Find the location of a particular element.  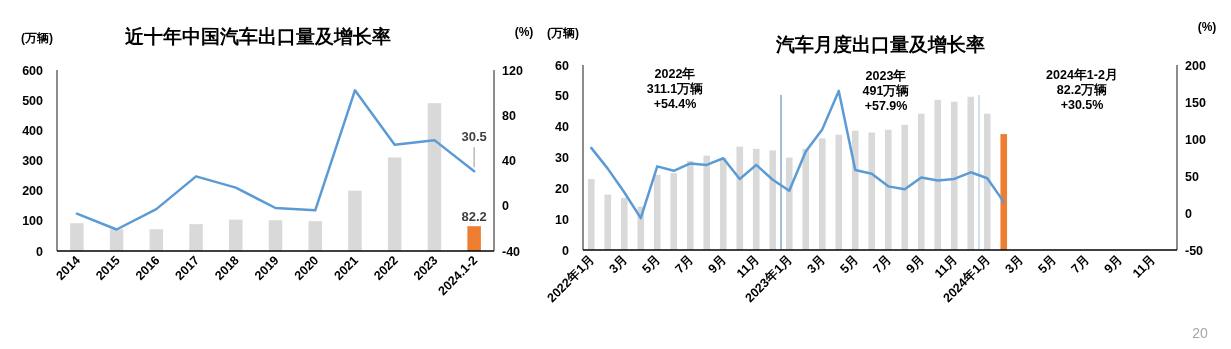

y2-tick-label: 200 is located at coordinates (1195, 65).